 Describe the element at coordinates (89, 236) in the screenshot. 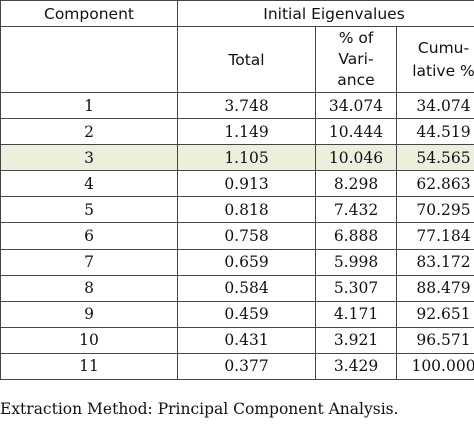

I see `cell-component: 6` at that location.